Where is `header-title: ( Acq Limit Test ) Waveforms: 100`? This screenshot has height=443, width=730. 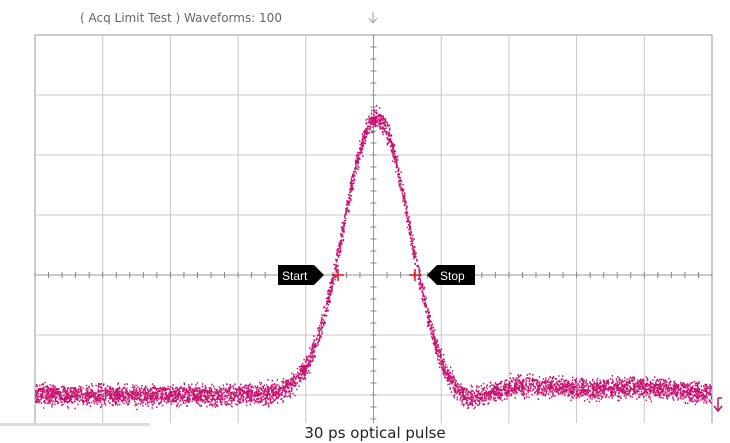
header-title: ( Acq Limit Test ) Waveforms: 100 is located at coordinates (181, 18).